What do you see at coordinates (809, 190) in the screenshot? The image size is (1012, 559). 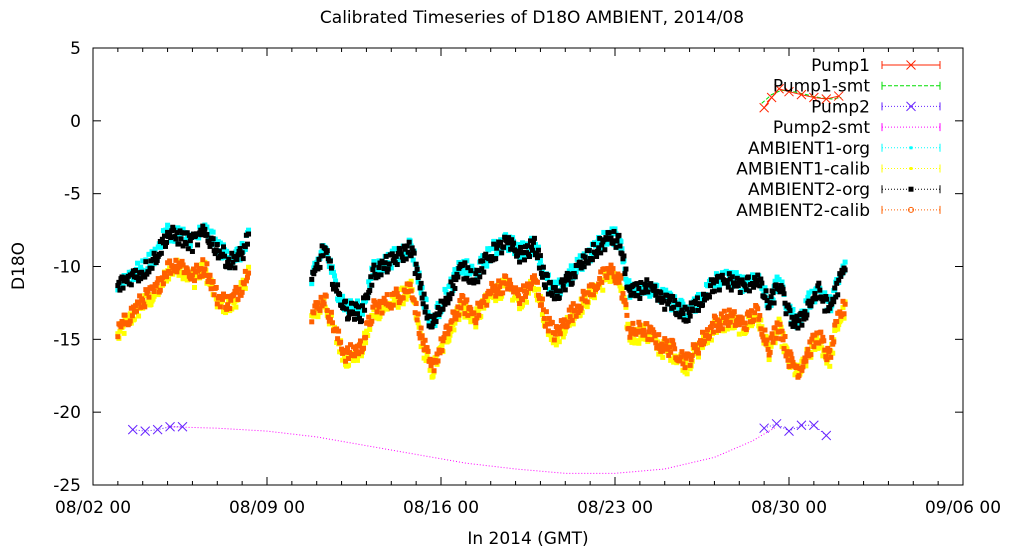 I see `legend-label: AMBIENT2-org` at bounding box center [809, 190].